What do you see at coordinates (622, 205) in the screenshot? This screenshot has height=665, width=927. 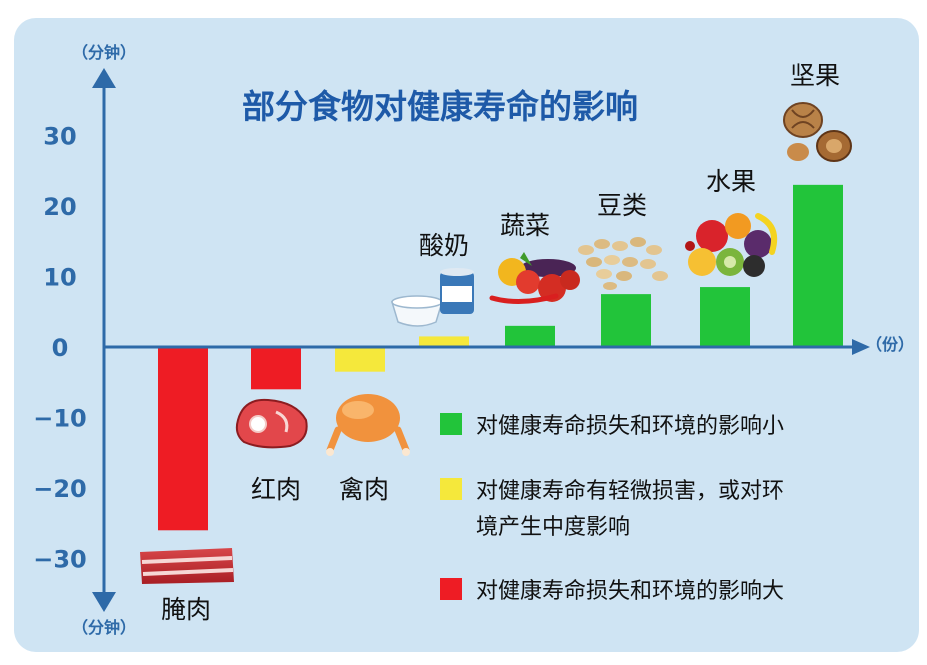 I see `category-label: 豆类` at bounding box center [622, 205].